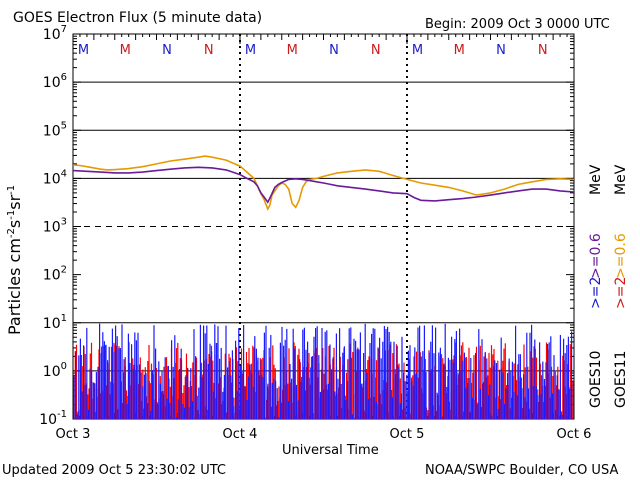  What do you see at coordinates (55, 322) in the screenshot?
I see `y-tick-label: 10¹` at bounding box center [55, 322].